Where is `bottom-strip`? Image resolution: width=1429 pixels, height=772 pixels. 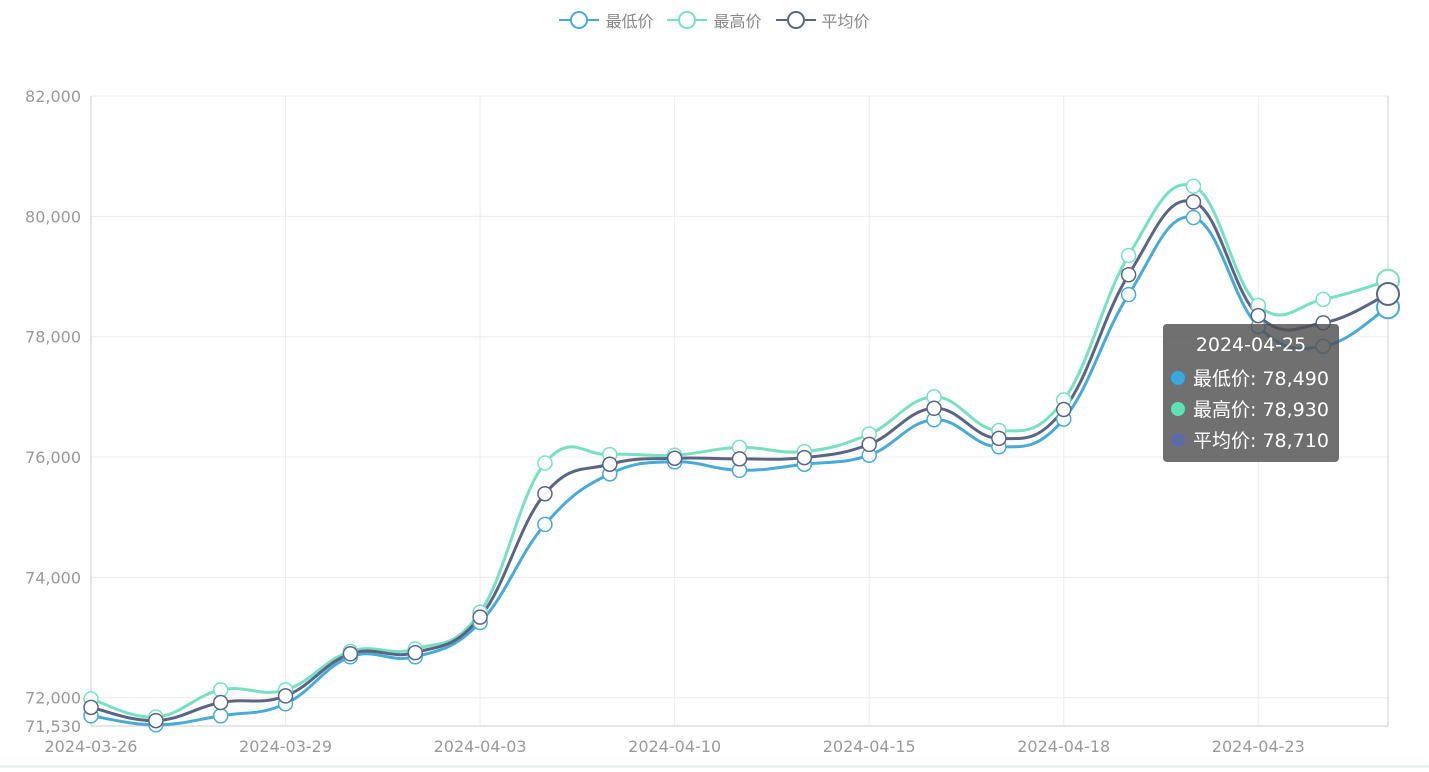
bottom-strip is located at coordinates (714, 766).